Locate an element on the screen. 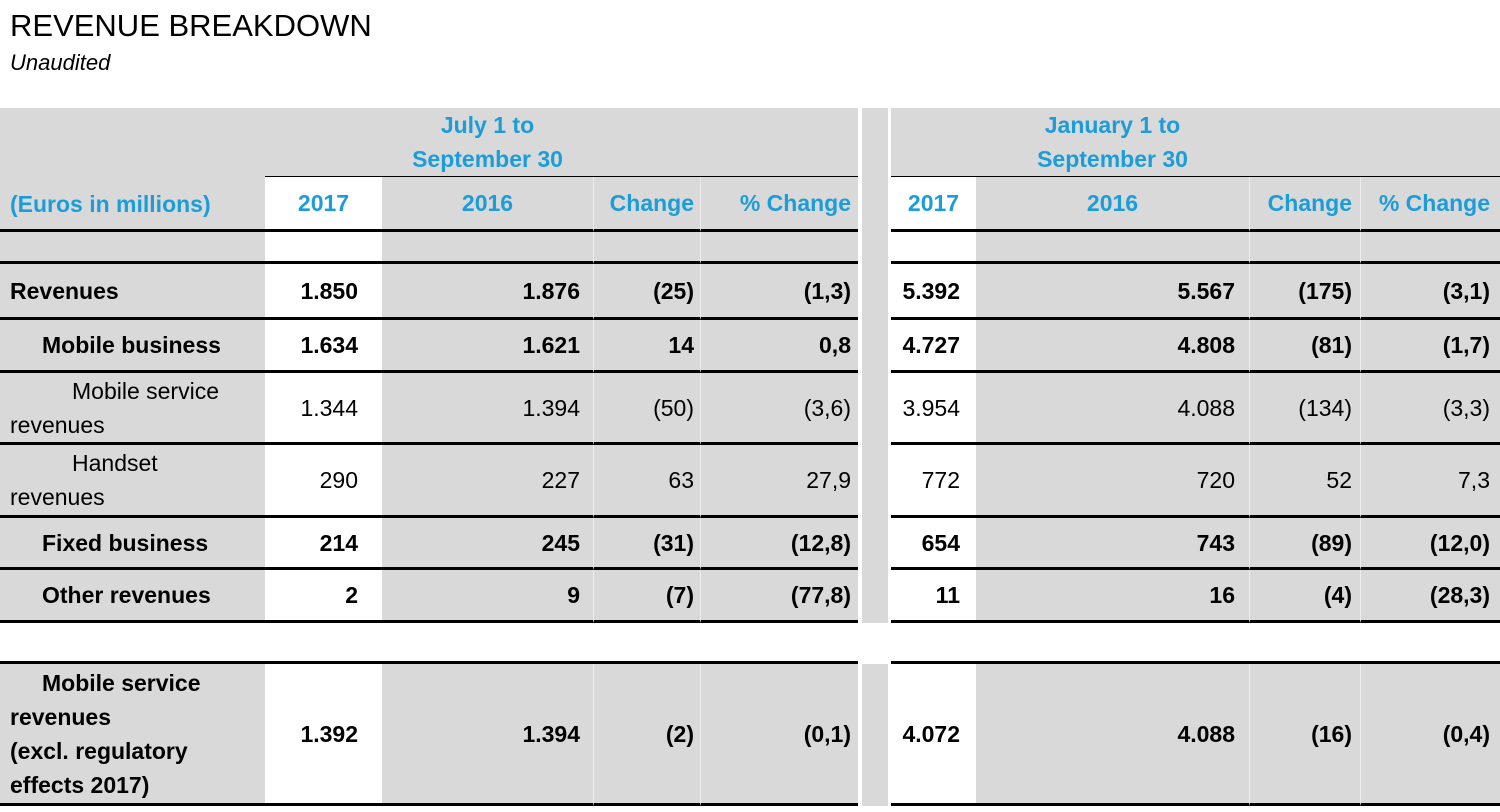 The height and width of the screenshot is (812, 1500). row-label: Mobile business is located at coordinates (132, 346).